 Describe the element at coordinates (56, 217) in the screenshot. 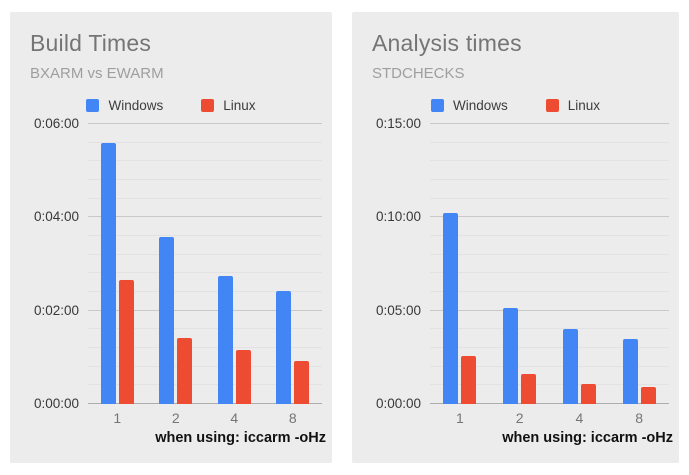

I see `y-axis-tick-label: 0:04:00` at that location.